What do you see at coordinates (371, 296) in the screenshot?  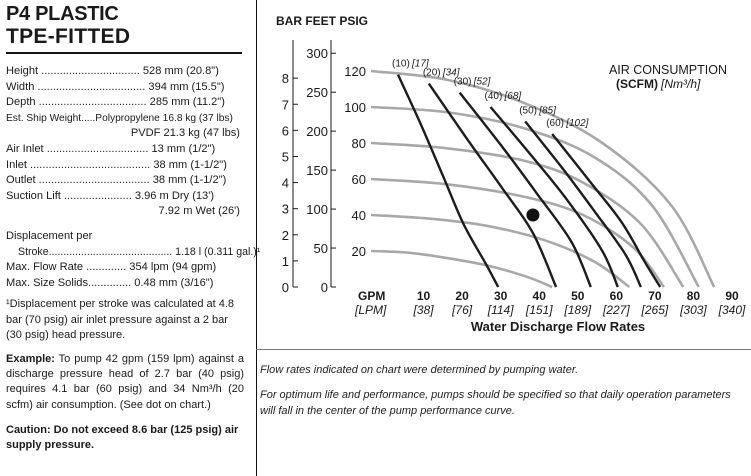 I see `x-unit-gpm: GPM` at bounding box center [371, 296].